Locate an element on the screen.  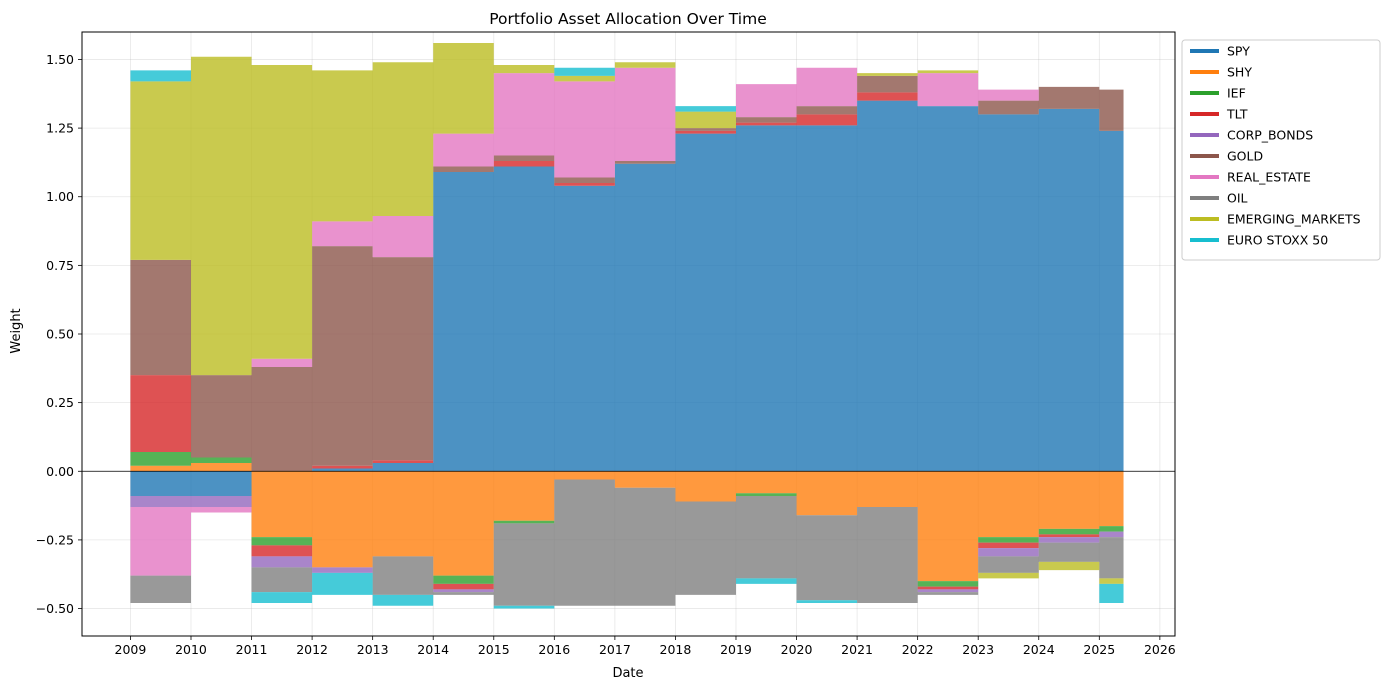
x-tick-label: 2022 is located at coordinates (918, 649).